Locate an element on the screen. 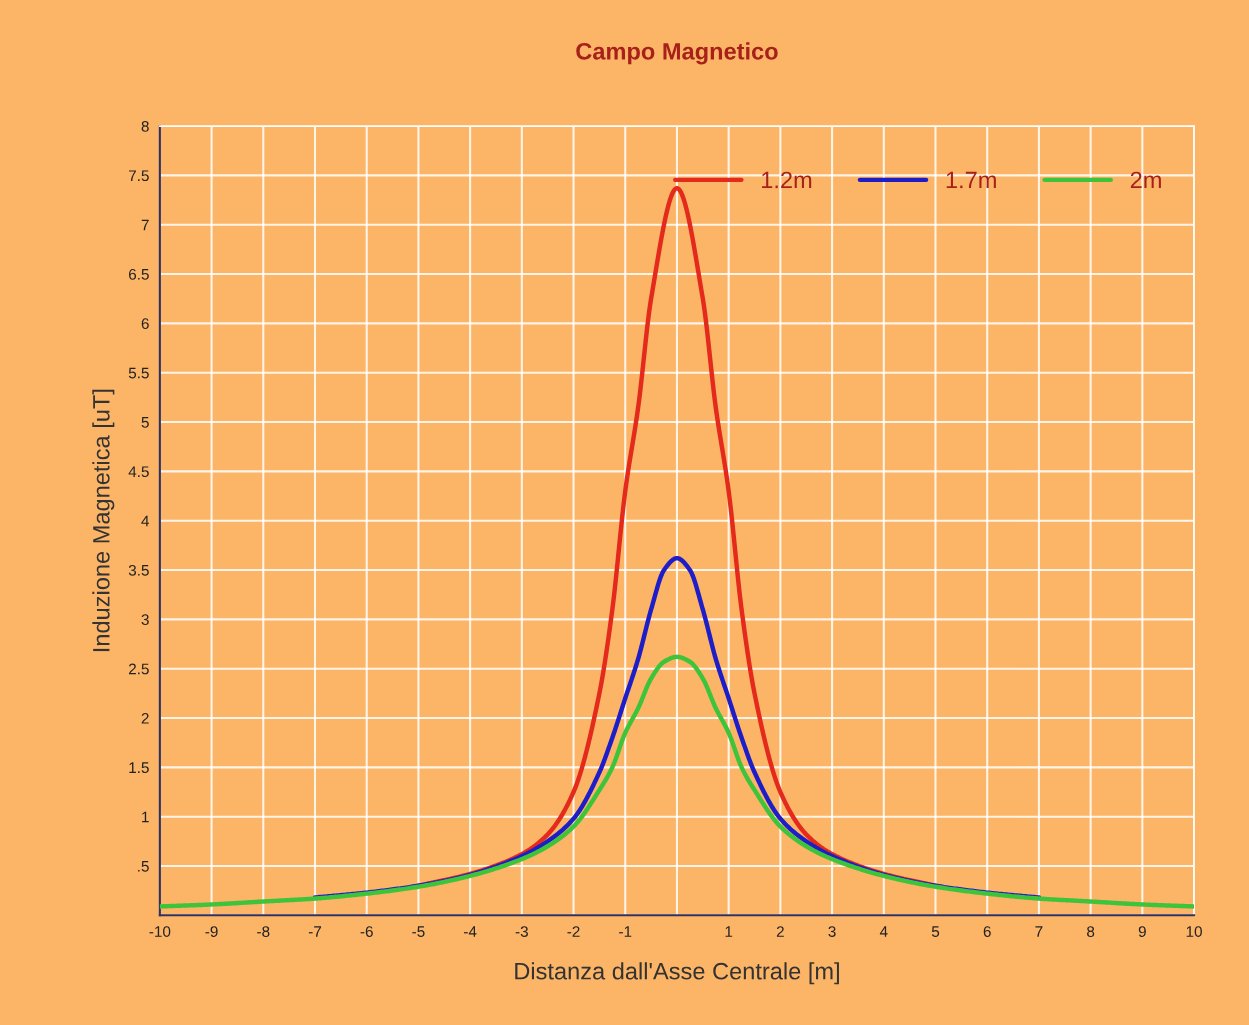  x-tick-label: -7 is located at coordinates (315, 931).